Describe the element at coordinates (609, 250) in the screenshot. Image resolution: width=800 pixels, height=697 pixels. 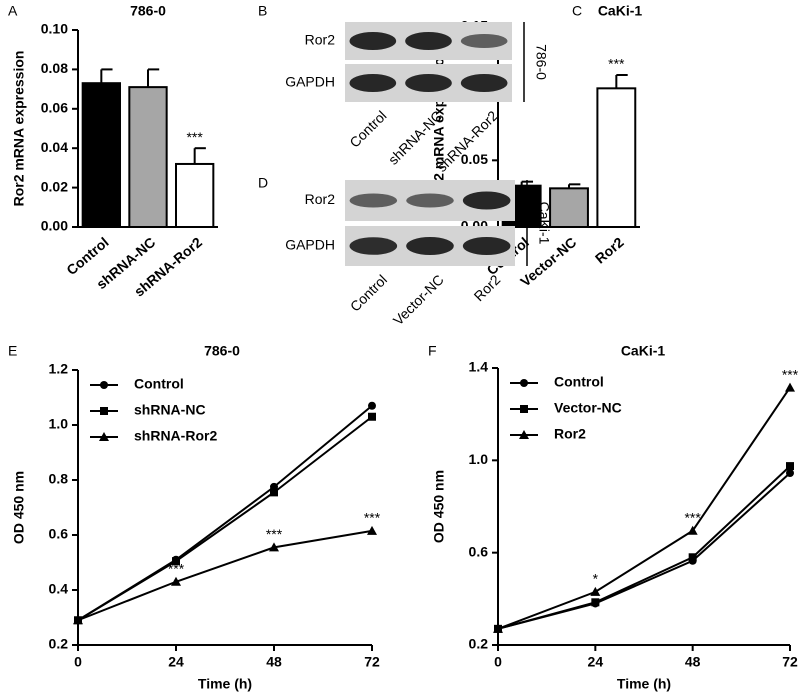
I see `x-tick-label: Ror2` at that location.